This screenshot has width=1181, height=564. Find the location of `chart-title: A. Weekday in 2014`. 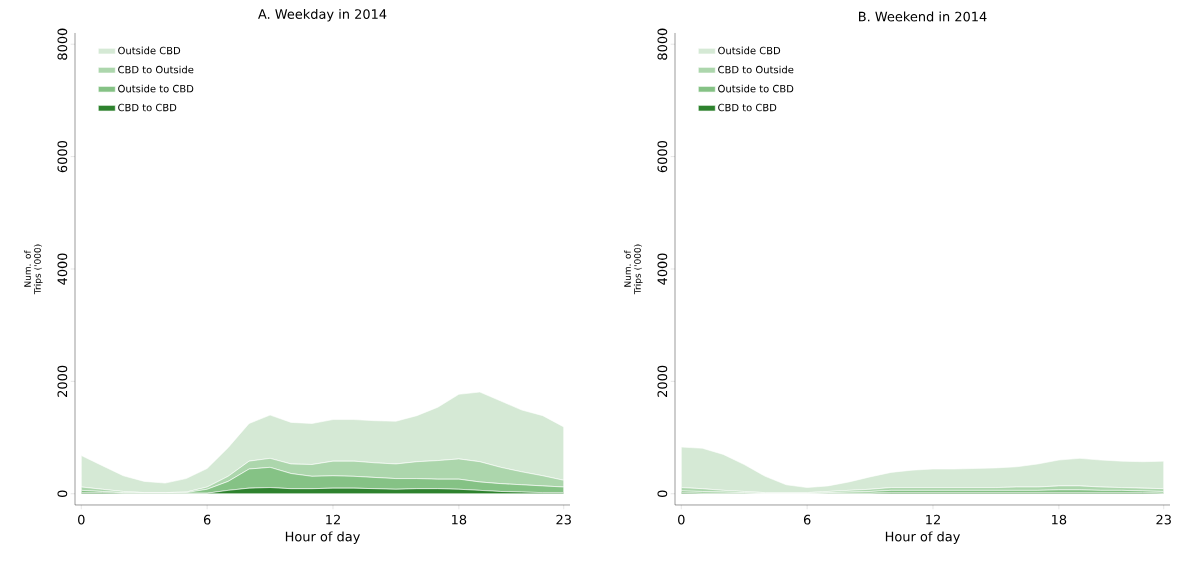

chart-title: A. Weekday in 2014 is located at coordinates (322, 15).